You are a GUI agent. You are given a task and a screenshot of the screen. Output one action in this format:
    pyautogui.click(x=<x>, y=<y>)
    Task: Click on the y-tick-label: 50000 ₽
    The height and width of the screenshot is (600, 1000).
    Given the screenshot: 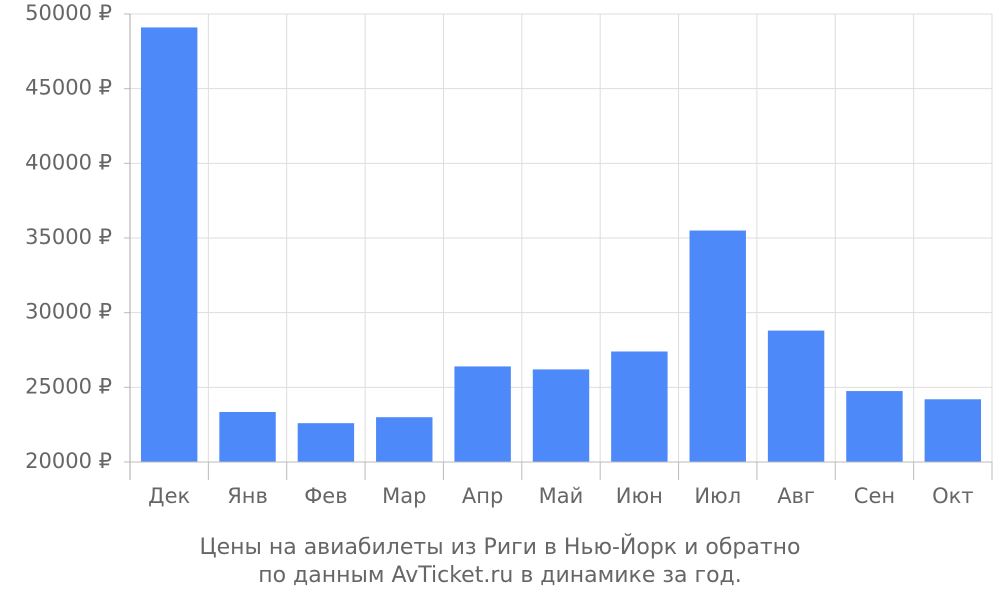 What is the action you would take?
    pyautogui.click(x=68, y=13)
    